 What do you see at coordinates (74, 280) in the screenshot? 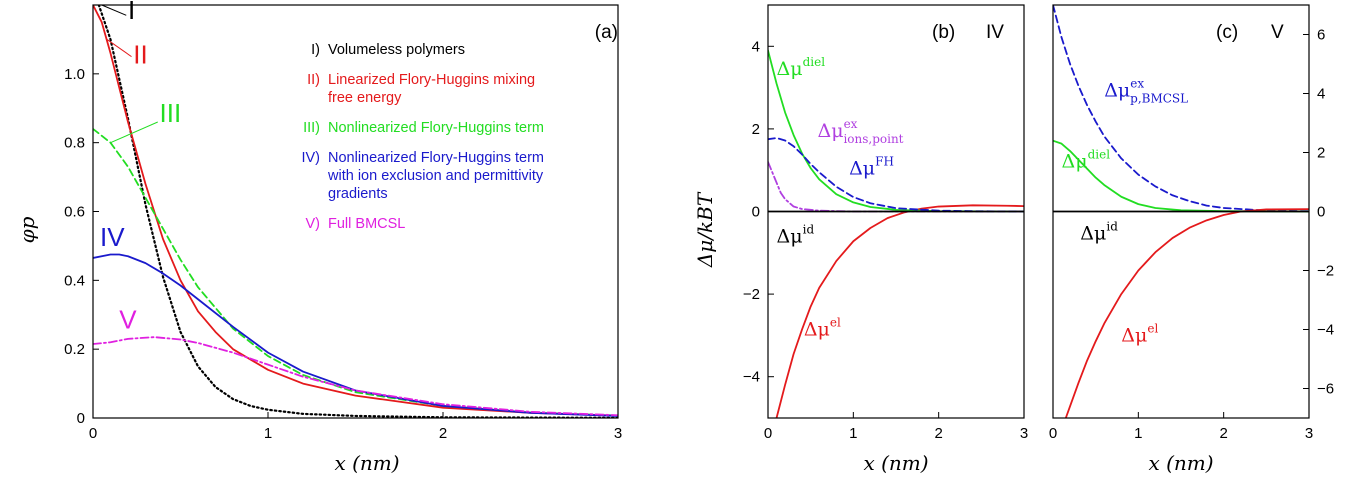
I see `panel-a-y-tick-label: 0.4` at bounding box center [74, 280].